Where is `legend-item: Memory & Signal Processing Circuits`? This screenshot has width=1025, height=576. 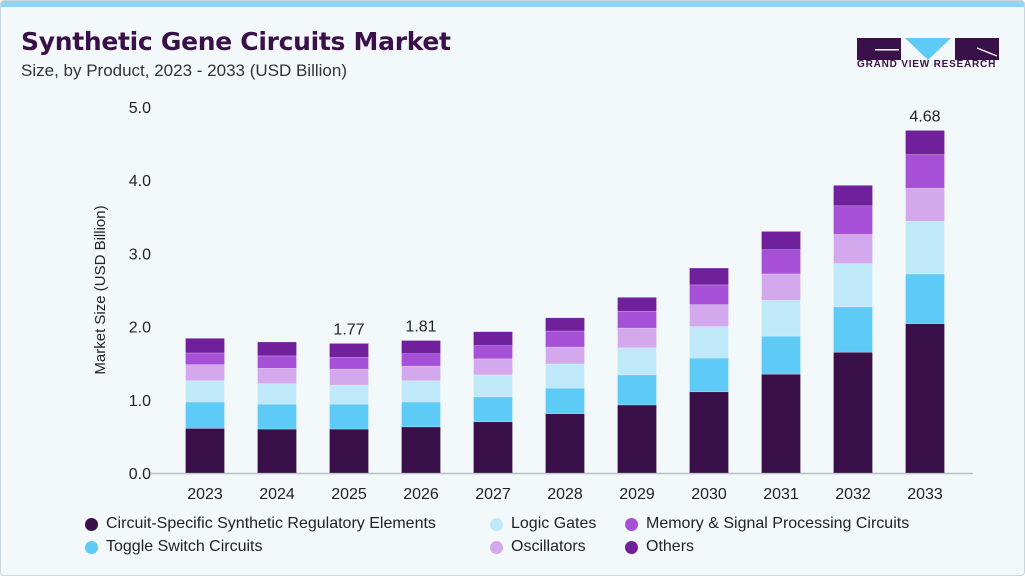 legend-item: Memory & Signal Processing Circuits is located at coordinates (767, 524).